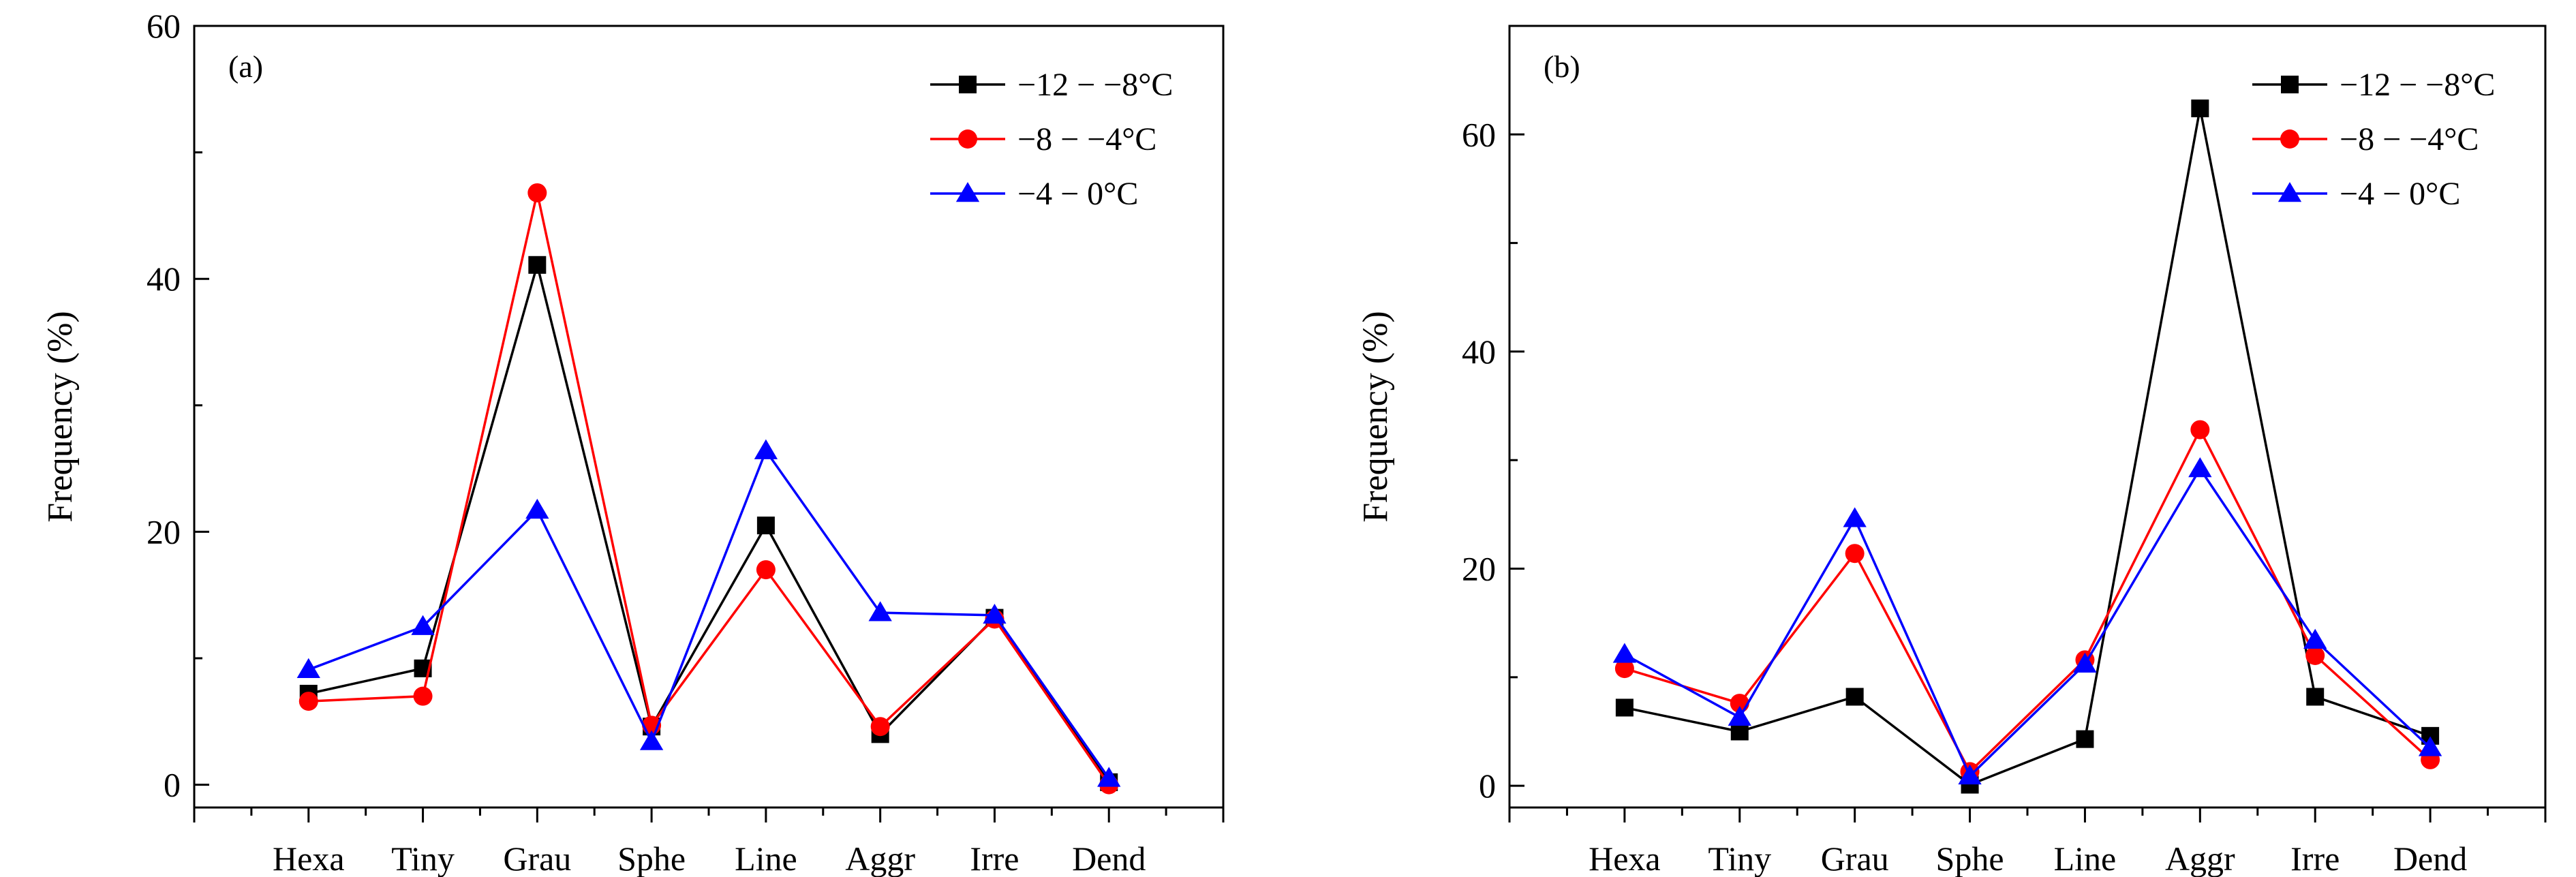 Image resolution: width=2576 pixels, height=877 pixels. Describe the element at coordinates (245, 66) in the screenshot. I see `panel-label: (a)` at that location.